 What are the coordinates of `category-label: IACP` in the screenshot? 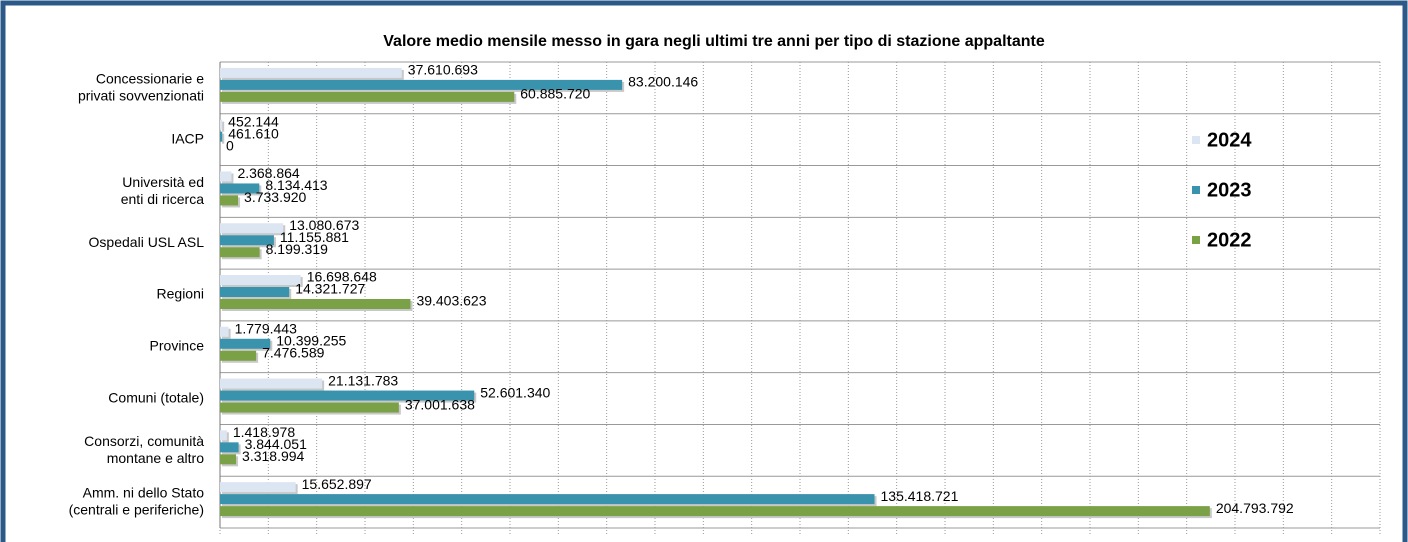 It's located at (187, 138).